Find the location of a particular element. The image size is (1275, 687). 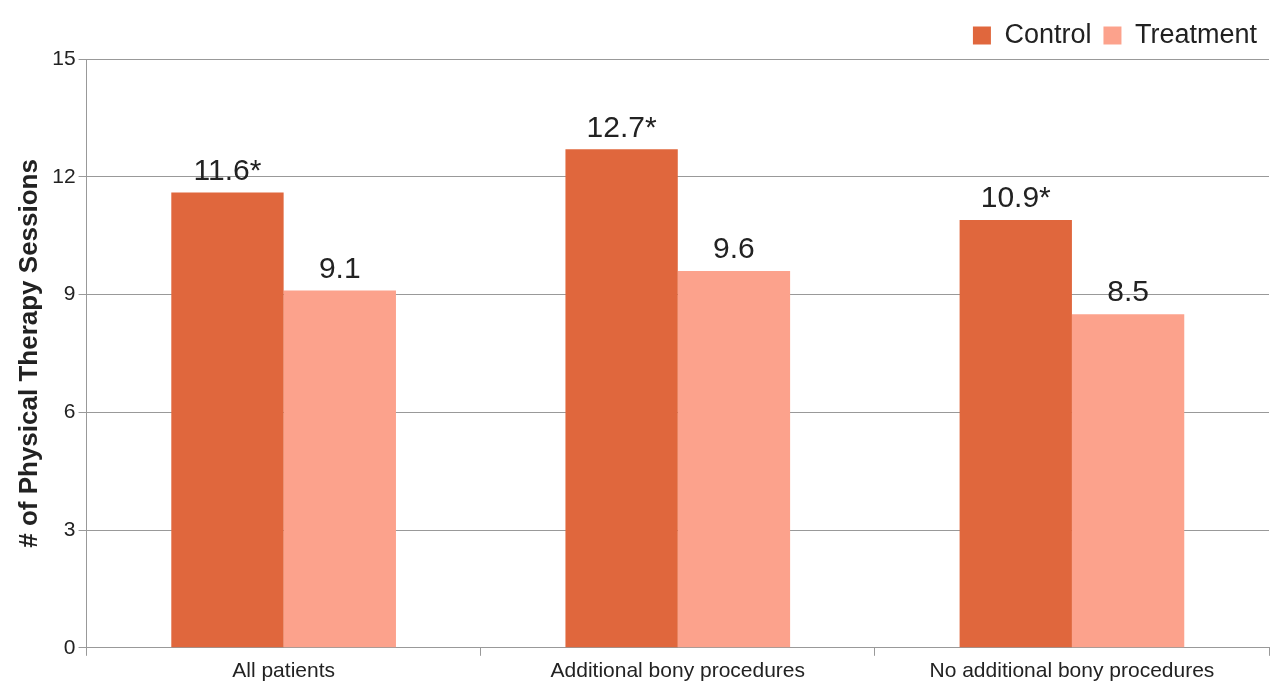

legend-label: Treatment is located at coordinates (1196, 33).